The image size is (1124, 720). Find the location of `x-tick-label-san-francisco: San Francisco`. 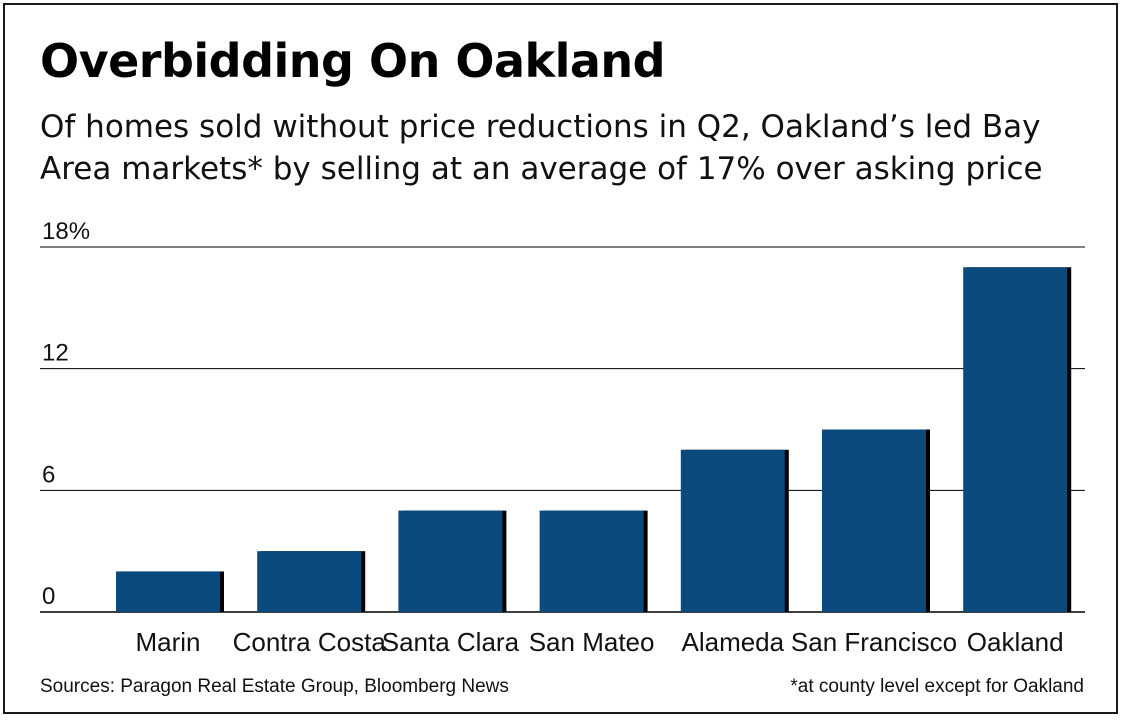

x-tick-label-san-francisco: San Francisco is located at coordinates (874, 642).